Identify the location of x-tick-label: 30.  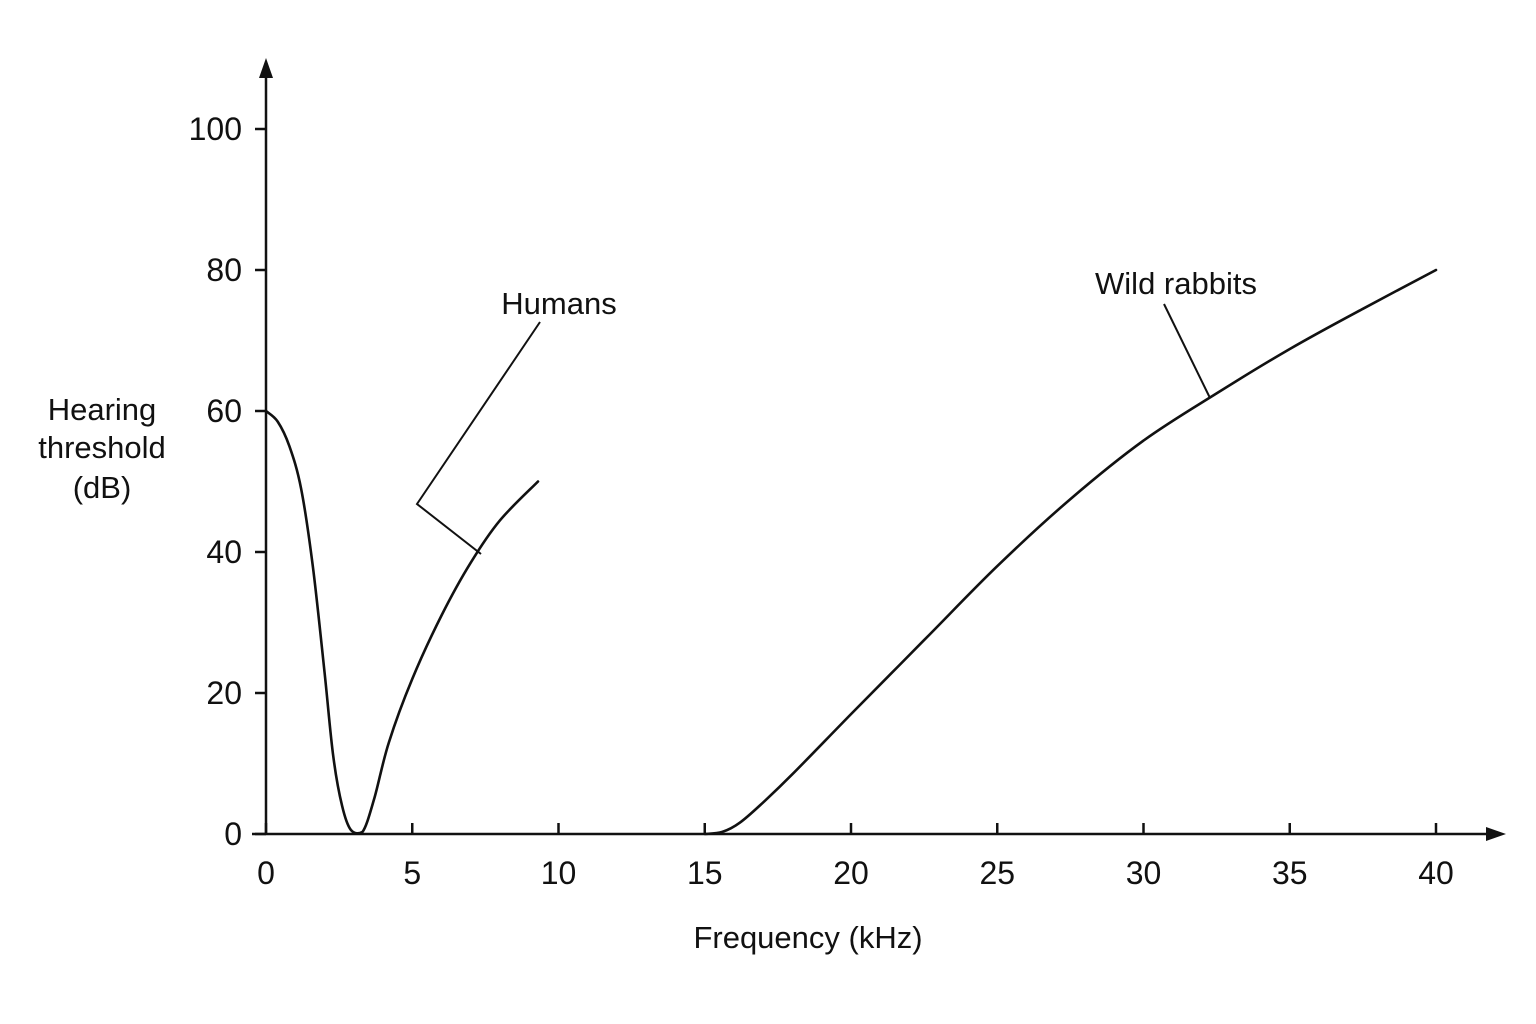
(1144, 873).